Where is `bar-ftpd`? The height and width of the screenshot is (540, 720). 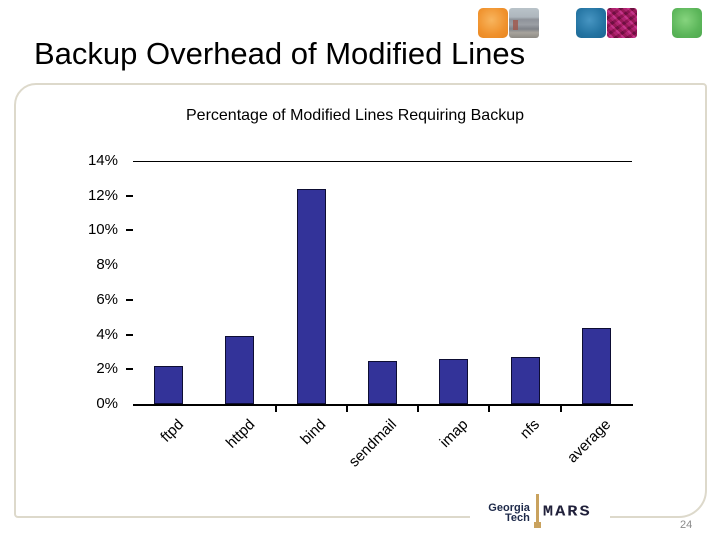 bar-ftpd is located at coordinates (169, 384).